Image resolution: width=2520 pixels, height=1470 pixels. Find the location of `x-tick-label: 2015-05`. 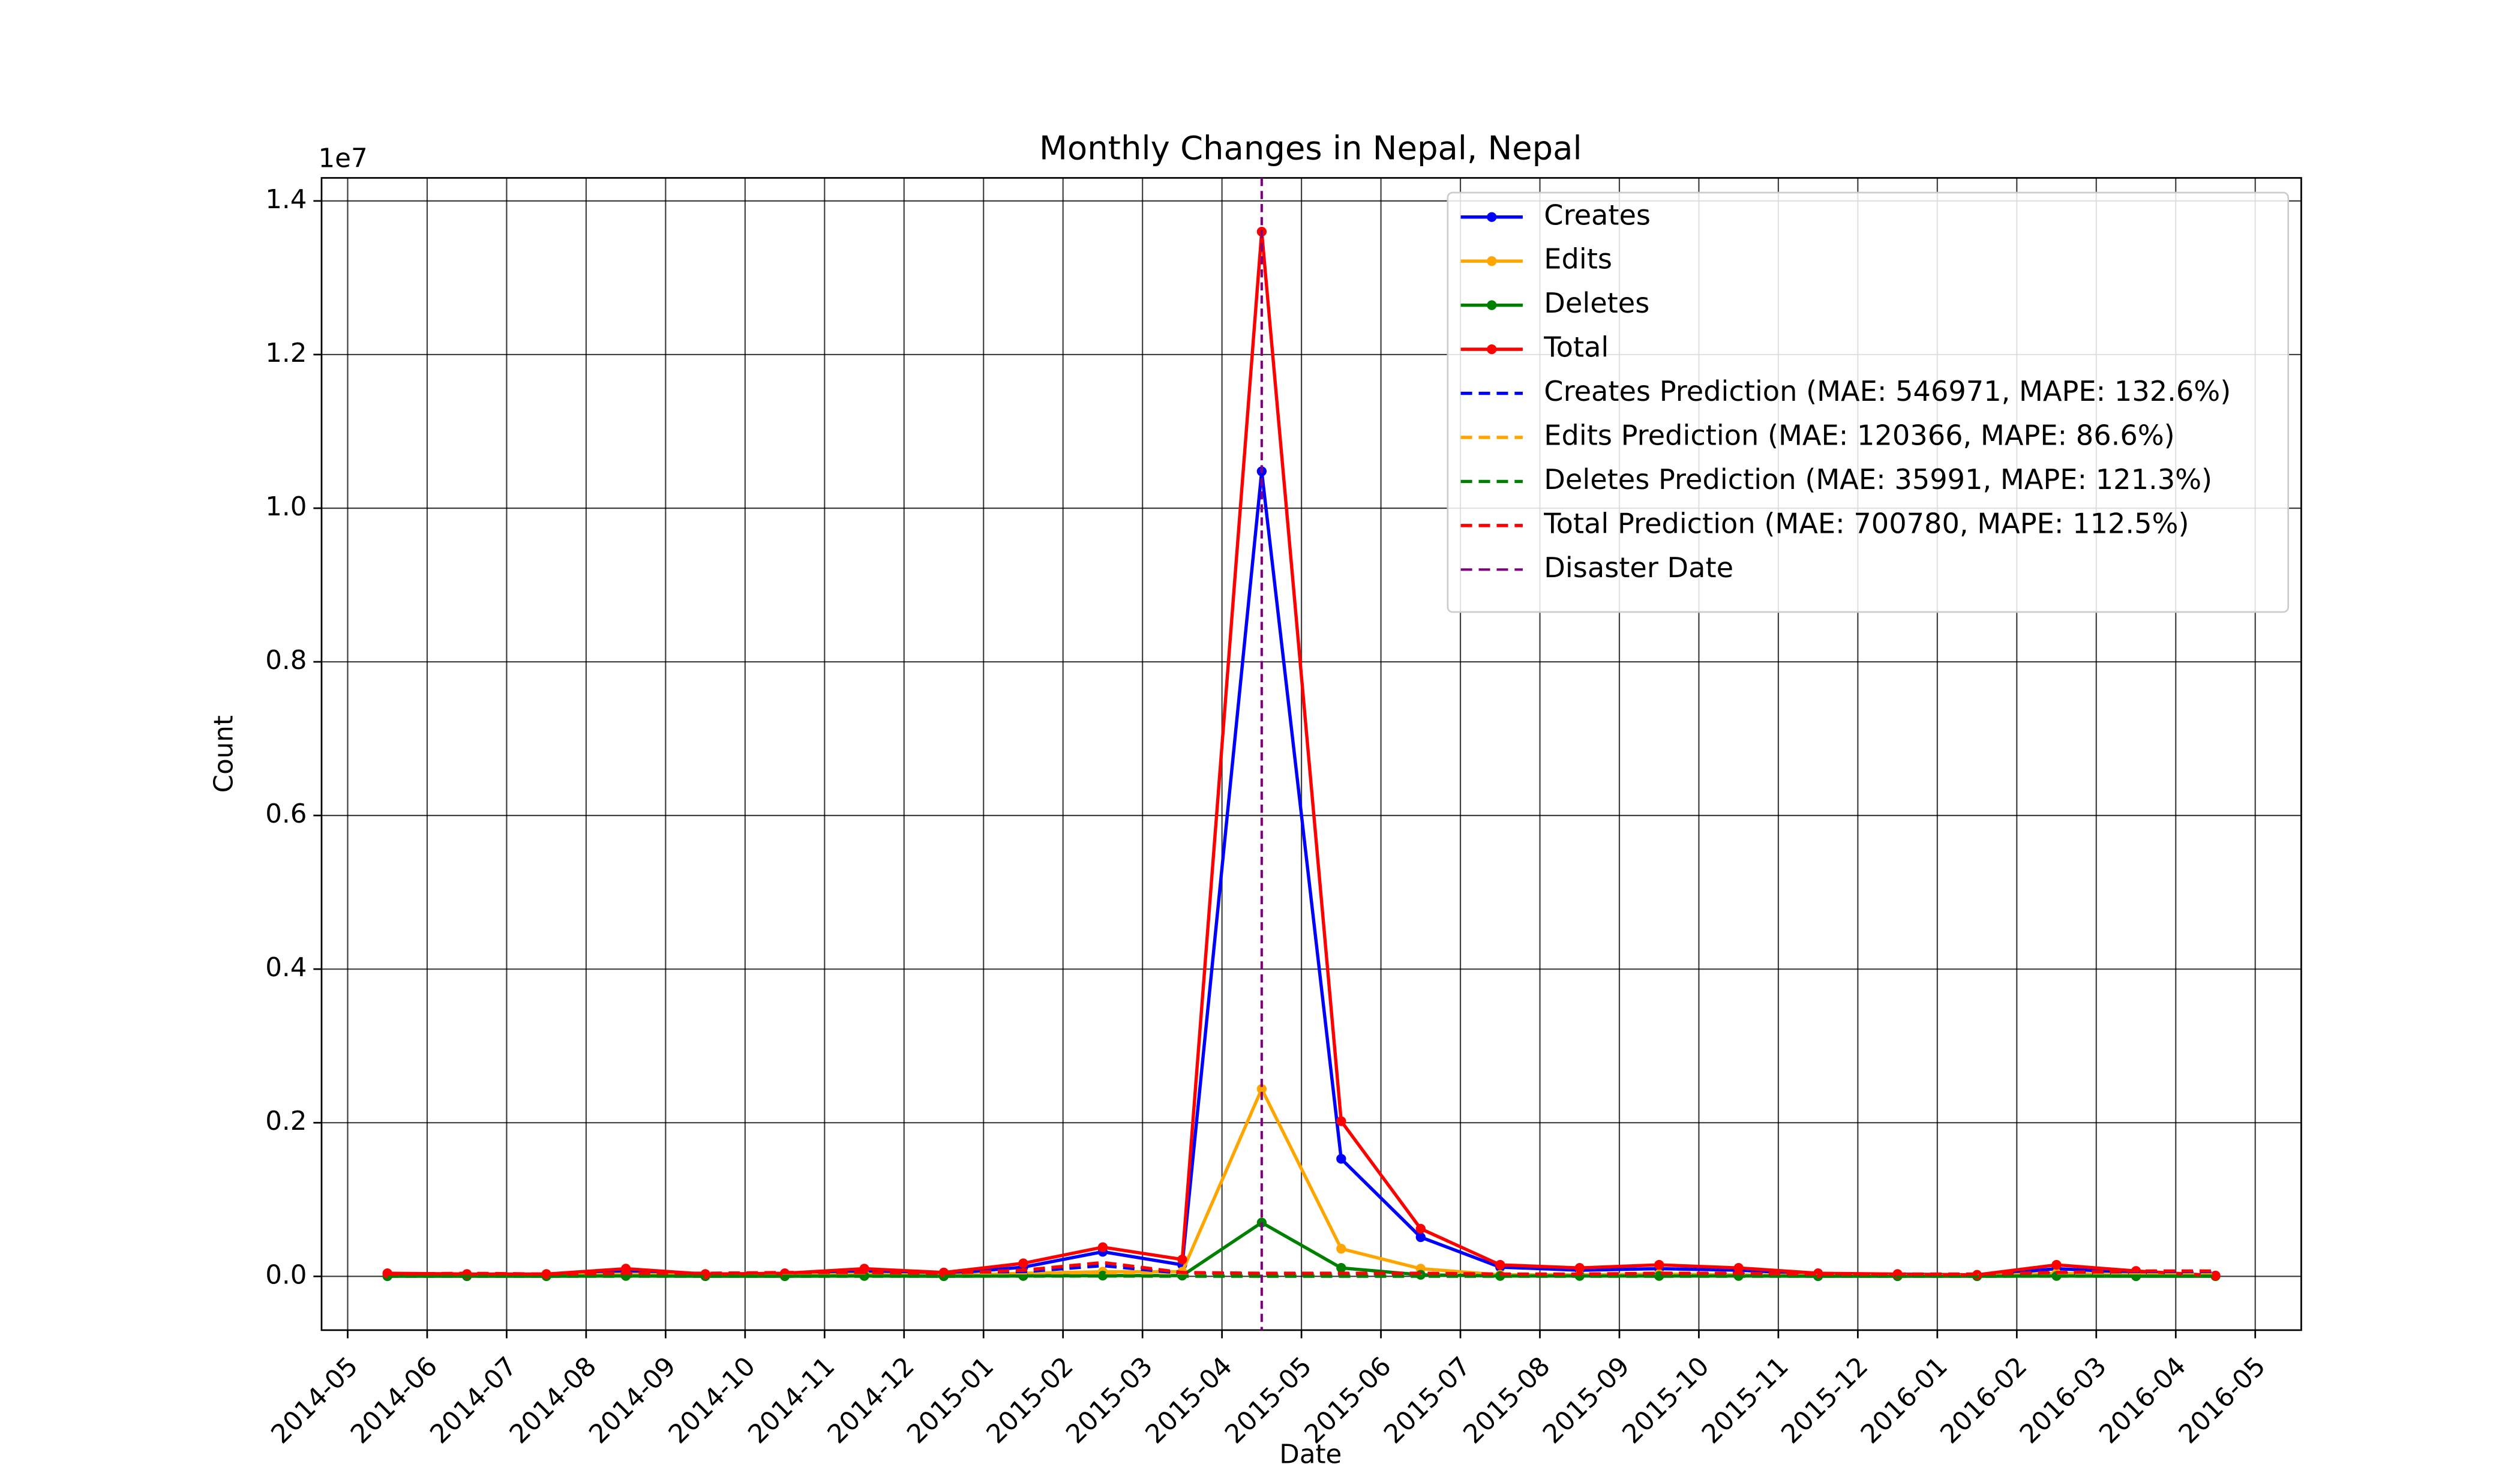

x-tick-label: 2015-05 is located at coordinates (1269, 1401).